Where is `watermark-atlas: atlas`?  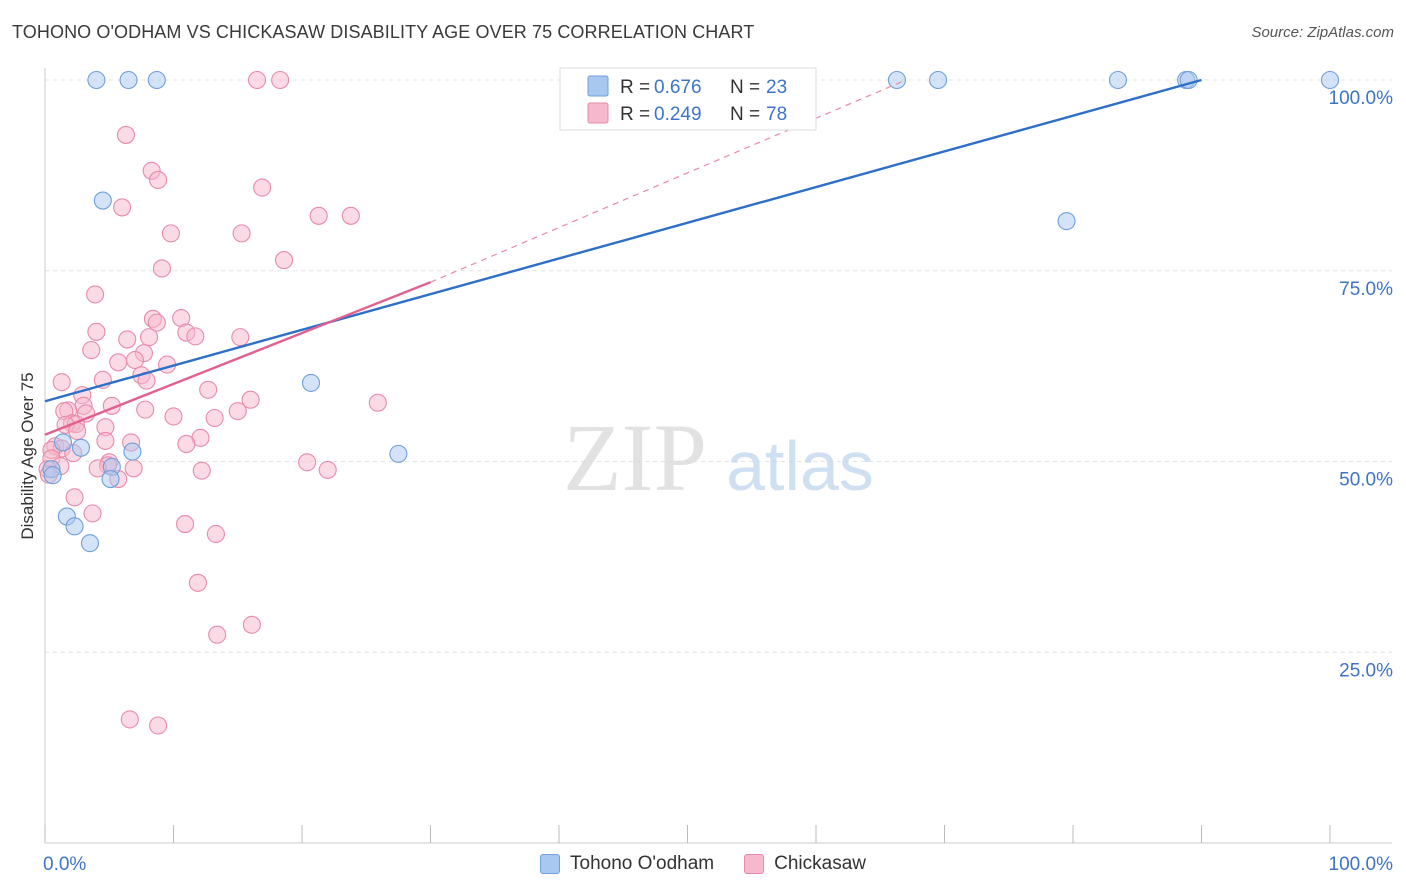 watermark-atlas: atlas is located at coordinates (800, 466).